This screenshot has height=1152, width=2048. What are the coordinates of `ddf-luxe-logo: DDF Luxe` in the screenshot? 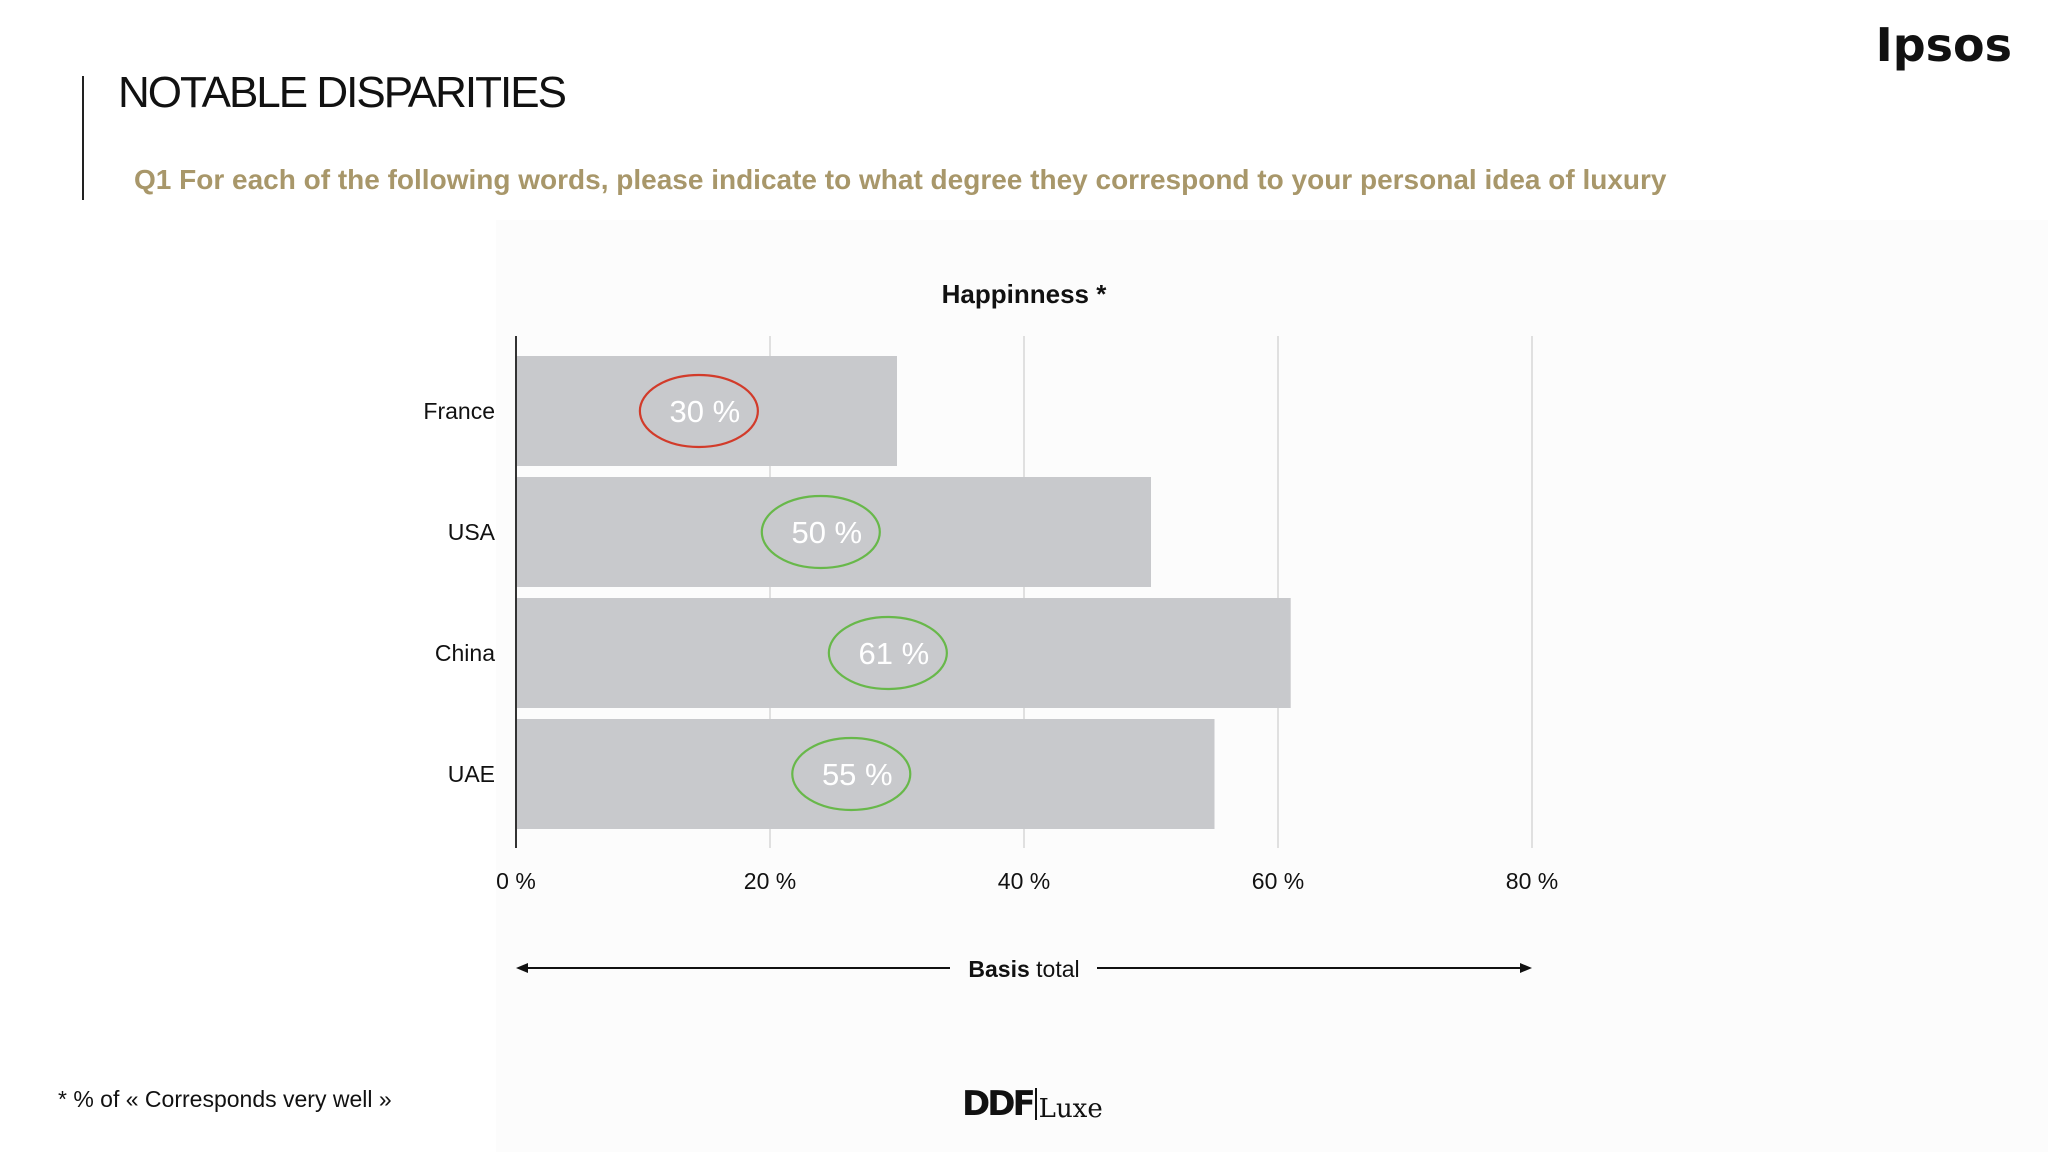 It's located at (1032, 1102).